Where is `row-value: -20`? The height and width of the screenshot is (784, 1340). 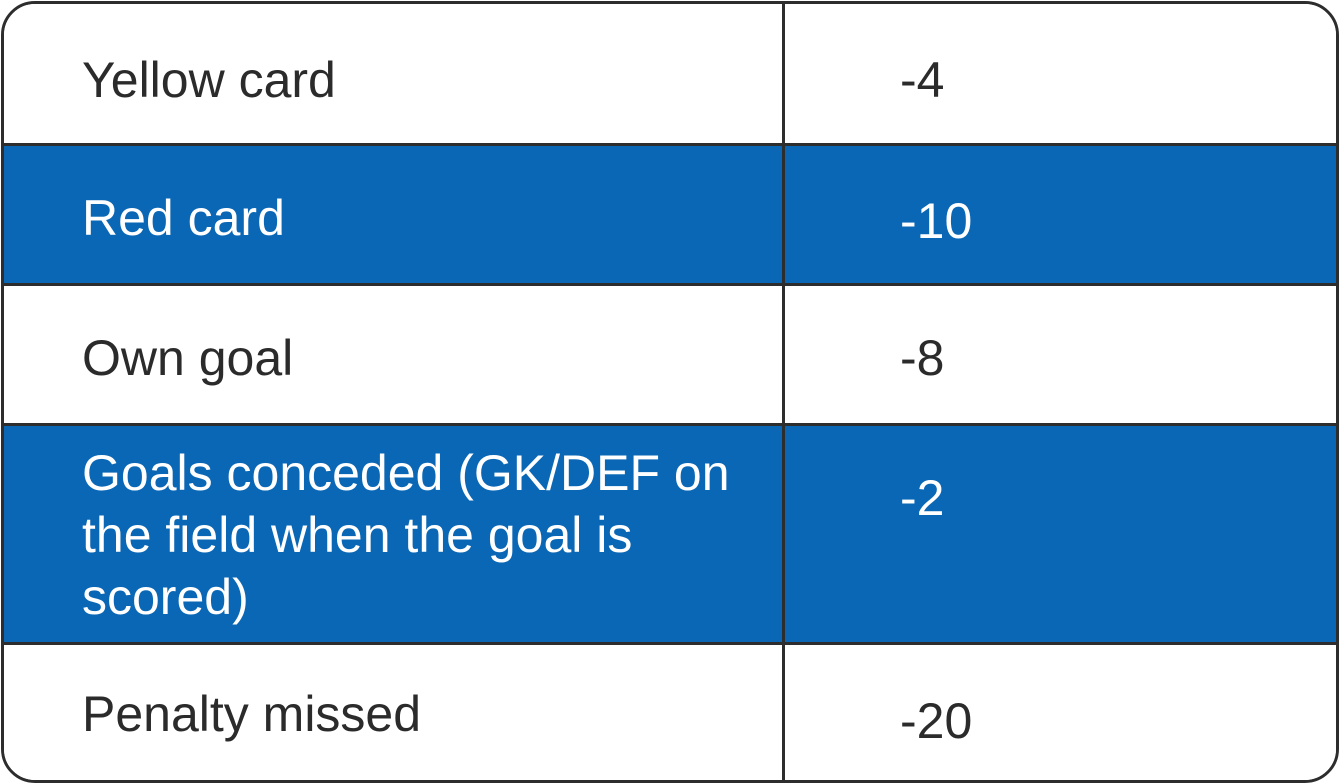
row-value: -20 is located at coordinates (936, 721).